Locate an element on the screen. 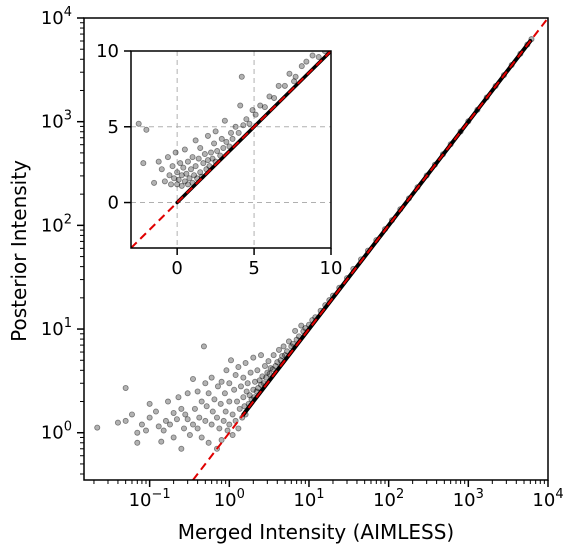  inset-y-tick-label: 10 is located at coordinates (107, 51).